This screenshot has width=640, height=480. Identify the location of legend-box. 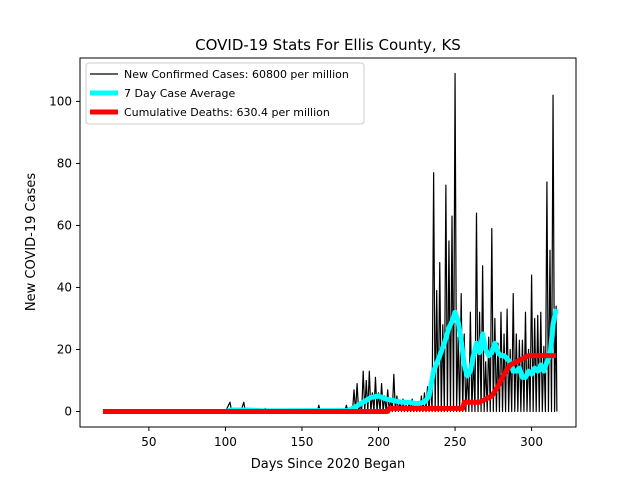
(225, 93).